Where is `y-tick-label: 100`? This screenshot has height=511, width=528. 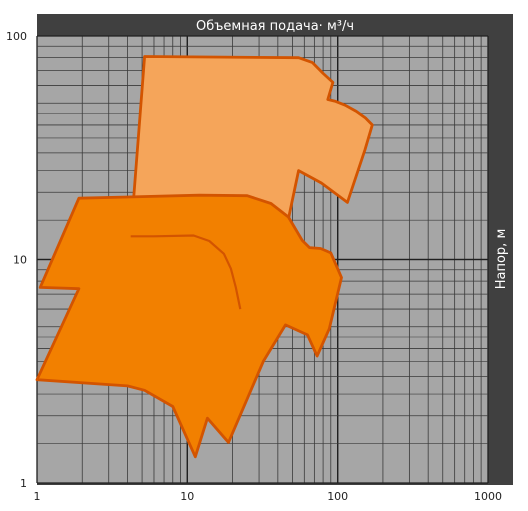
y-tick-label: 100 is located at coordinates (16, 36).